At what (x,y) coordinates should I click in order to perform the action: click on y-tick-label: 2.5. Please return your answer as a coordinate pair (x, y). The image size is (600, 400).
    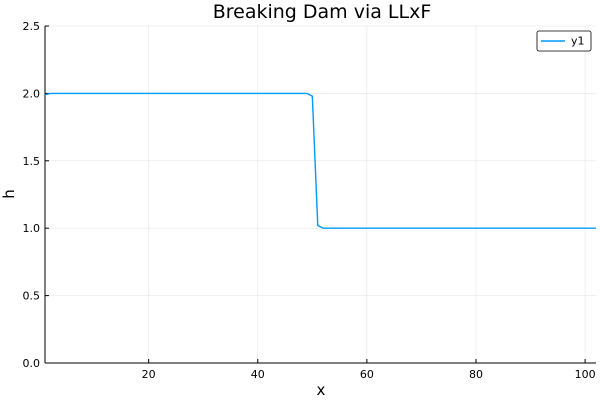
    Looking at the image, I should click on (32, 26).